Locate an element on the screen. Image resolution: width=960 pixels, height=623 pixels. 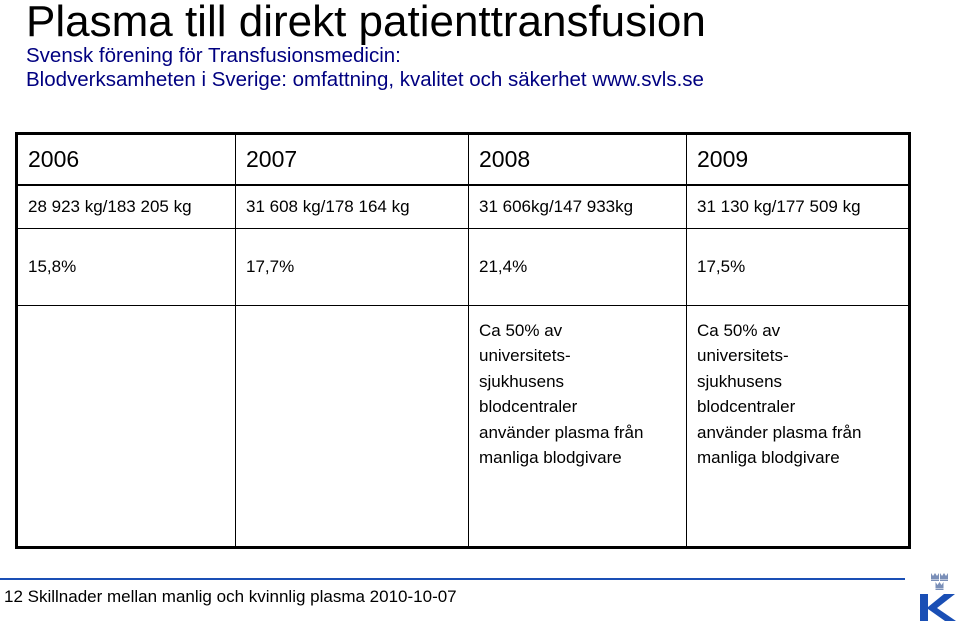
table-cell: 15,8% is located at coordinates (126, 267).